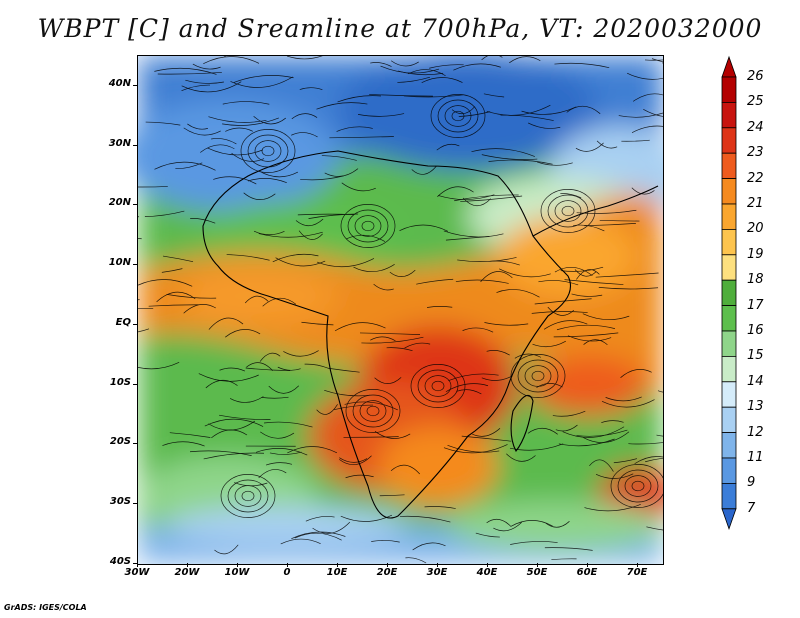  What do you see at coordinates (120, 561) in the screenshot?
I see `lat-tick-label: 40S` at bounding box center [120, 561].